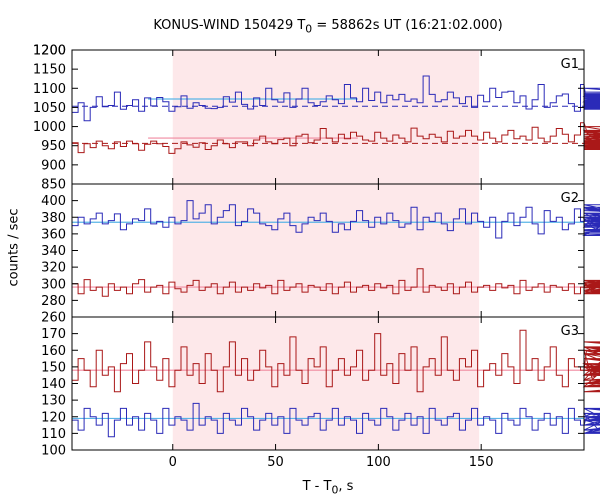 The height and width of the screenshot is (500, 600). What do you see at coordinates (53, 146) in the screenshot?
I see `y-tick-label-G1: 950` at bounding box center [53, 146].